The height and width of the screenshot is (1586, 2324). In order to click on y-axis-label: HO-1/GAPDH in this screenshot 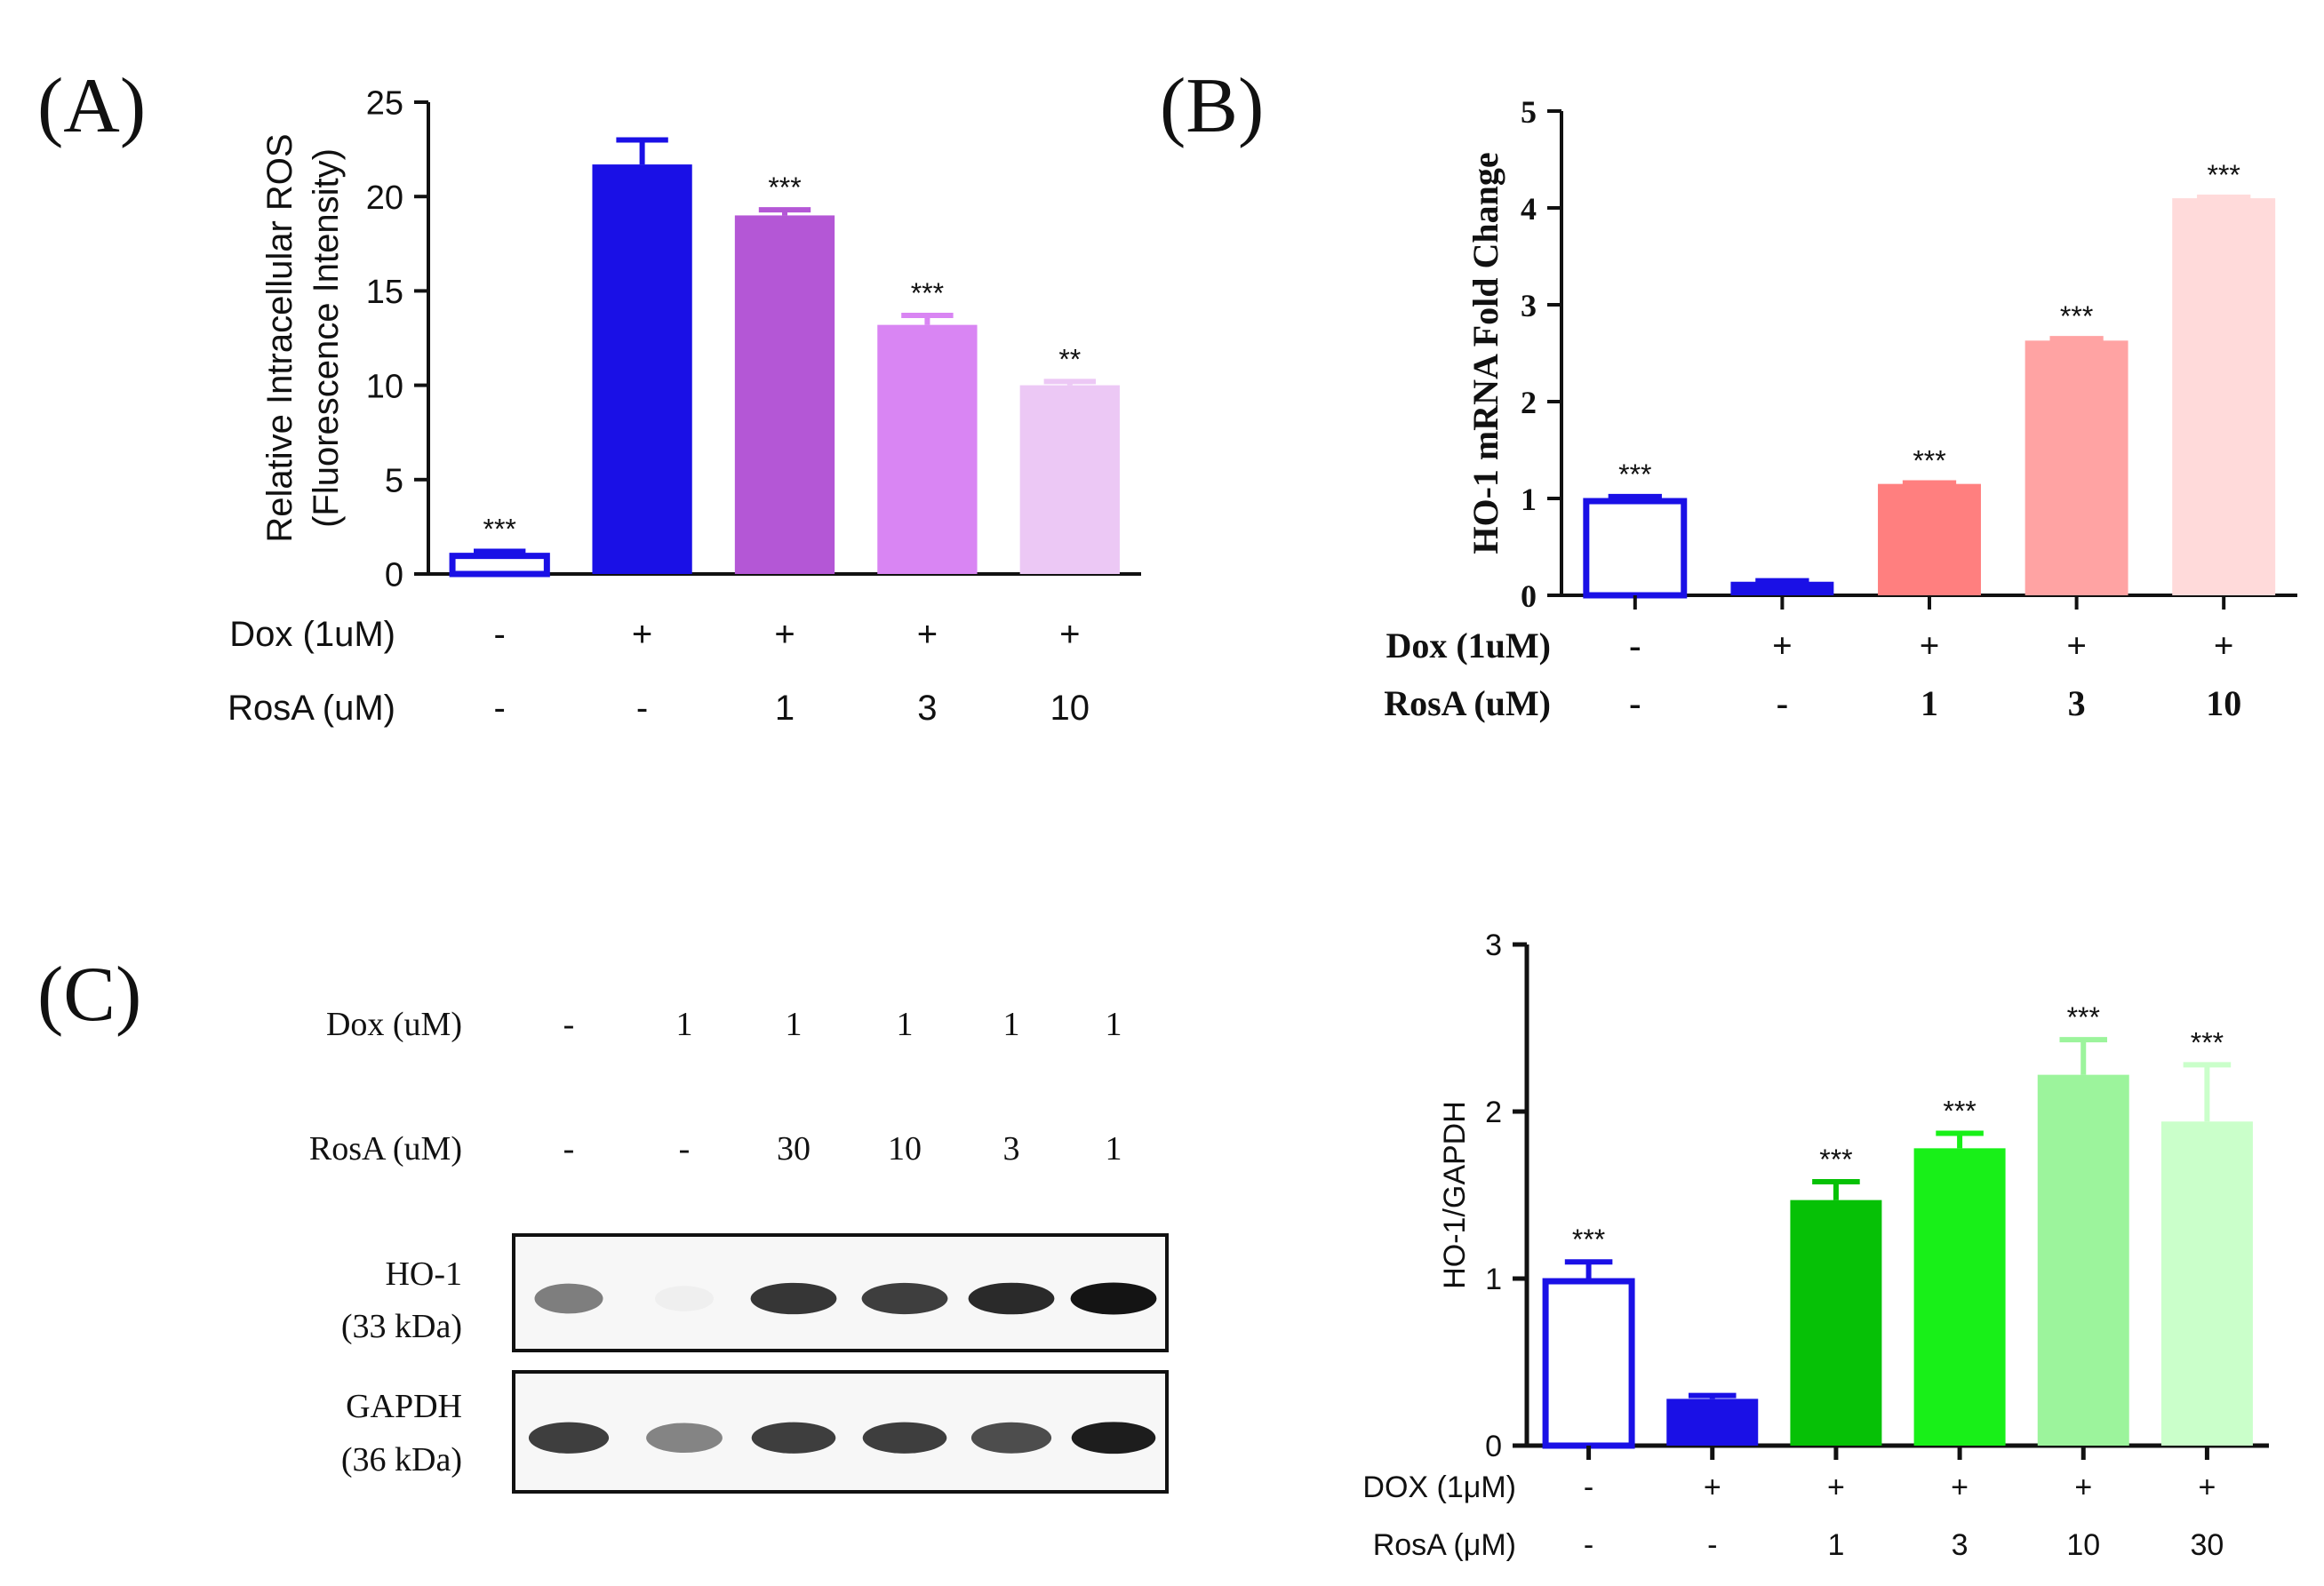, I will do `click(1455, 1195)`.